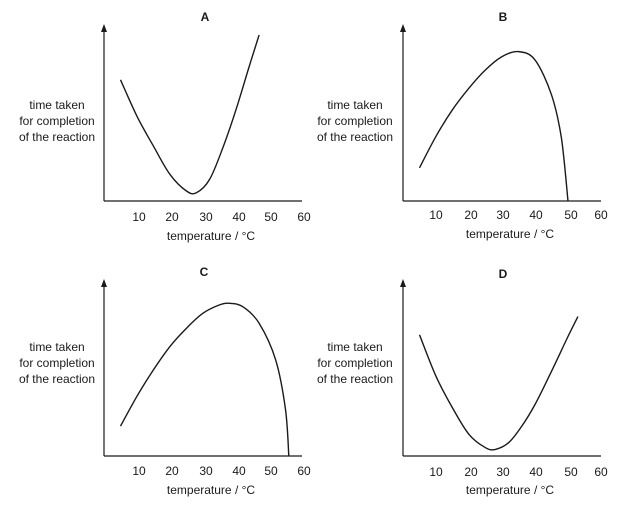 Image resolution: width=627 pixels, height=517 pixels. What do you see at coordinates (172, 217) in the screenshot?
I see `panel-a-tick-label: 20` at bounding box center [172, 217].